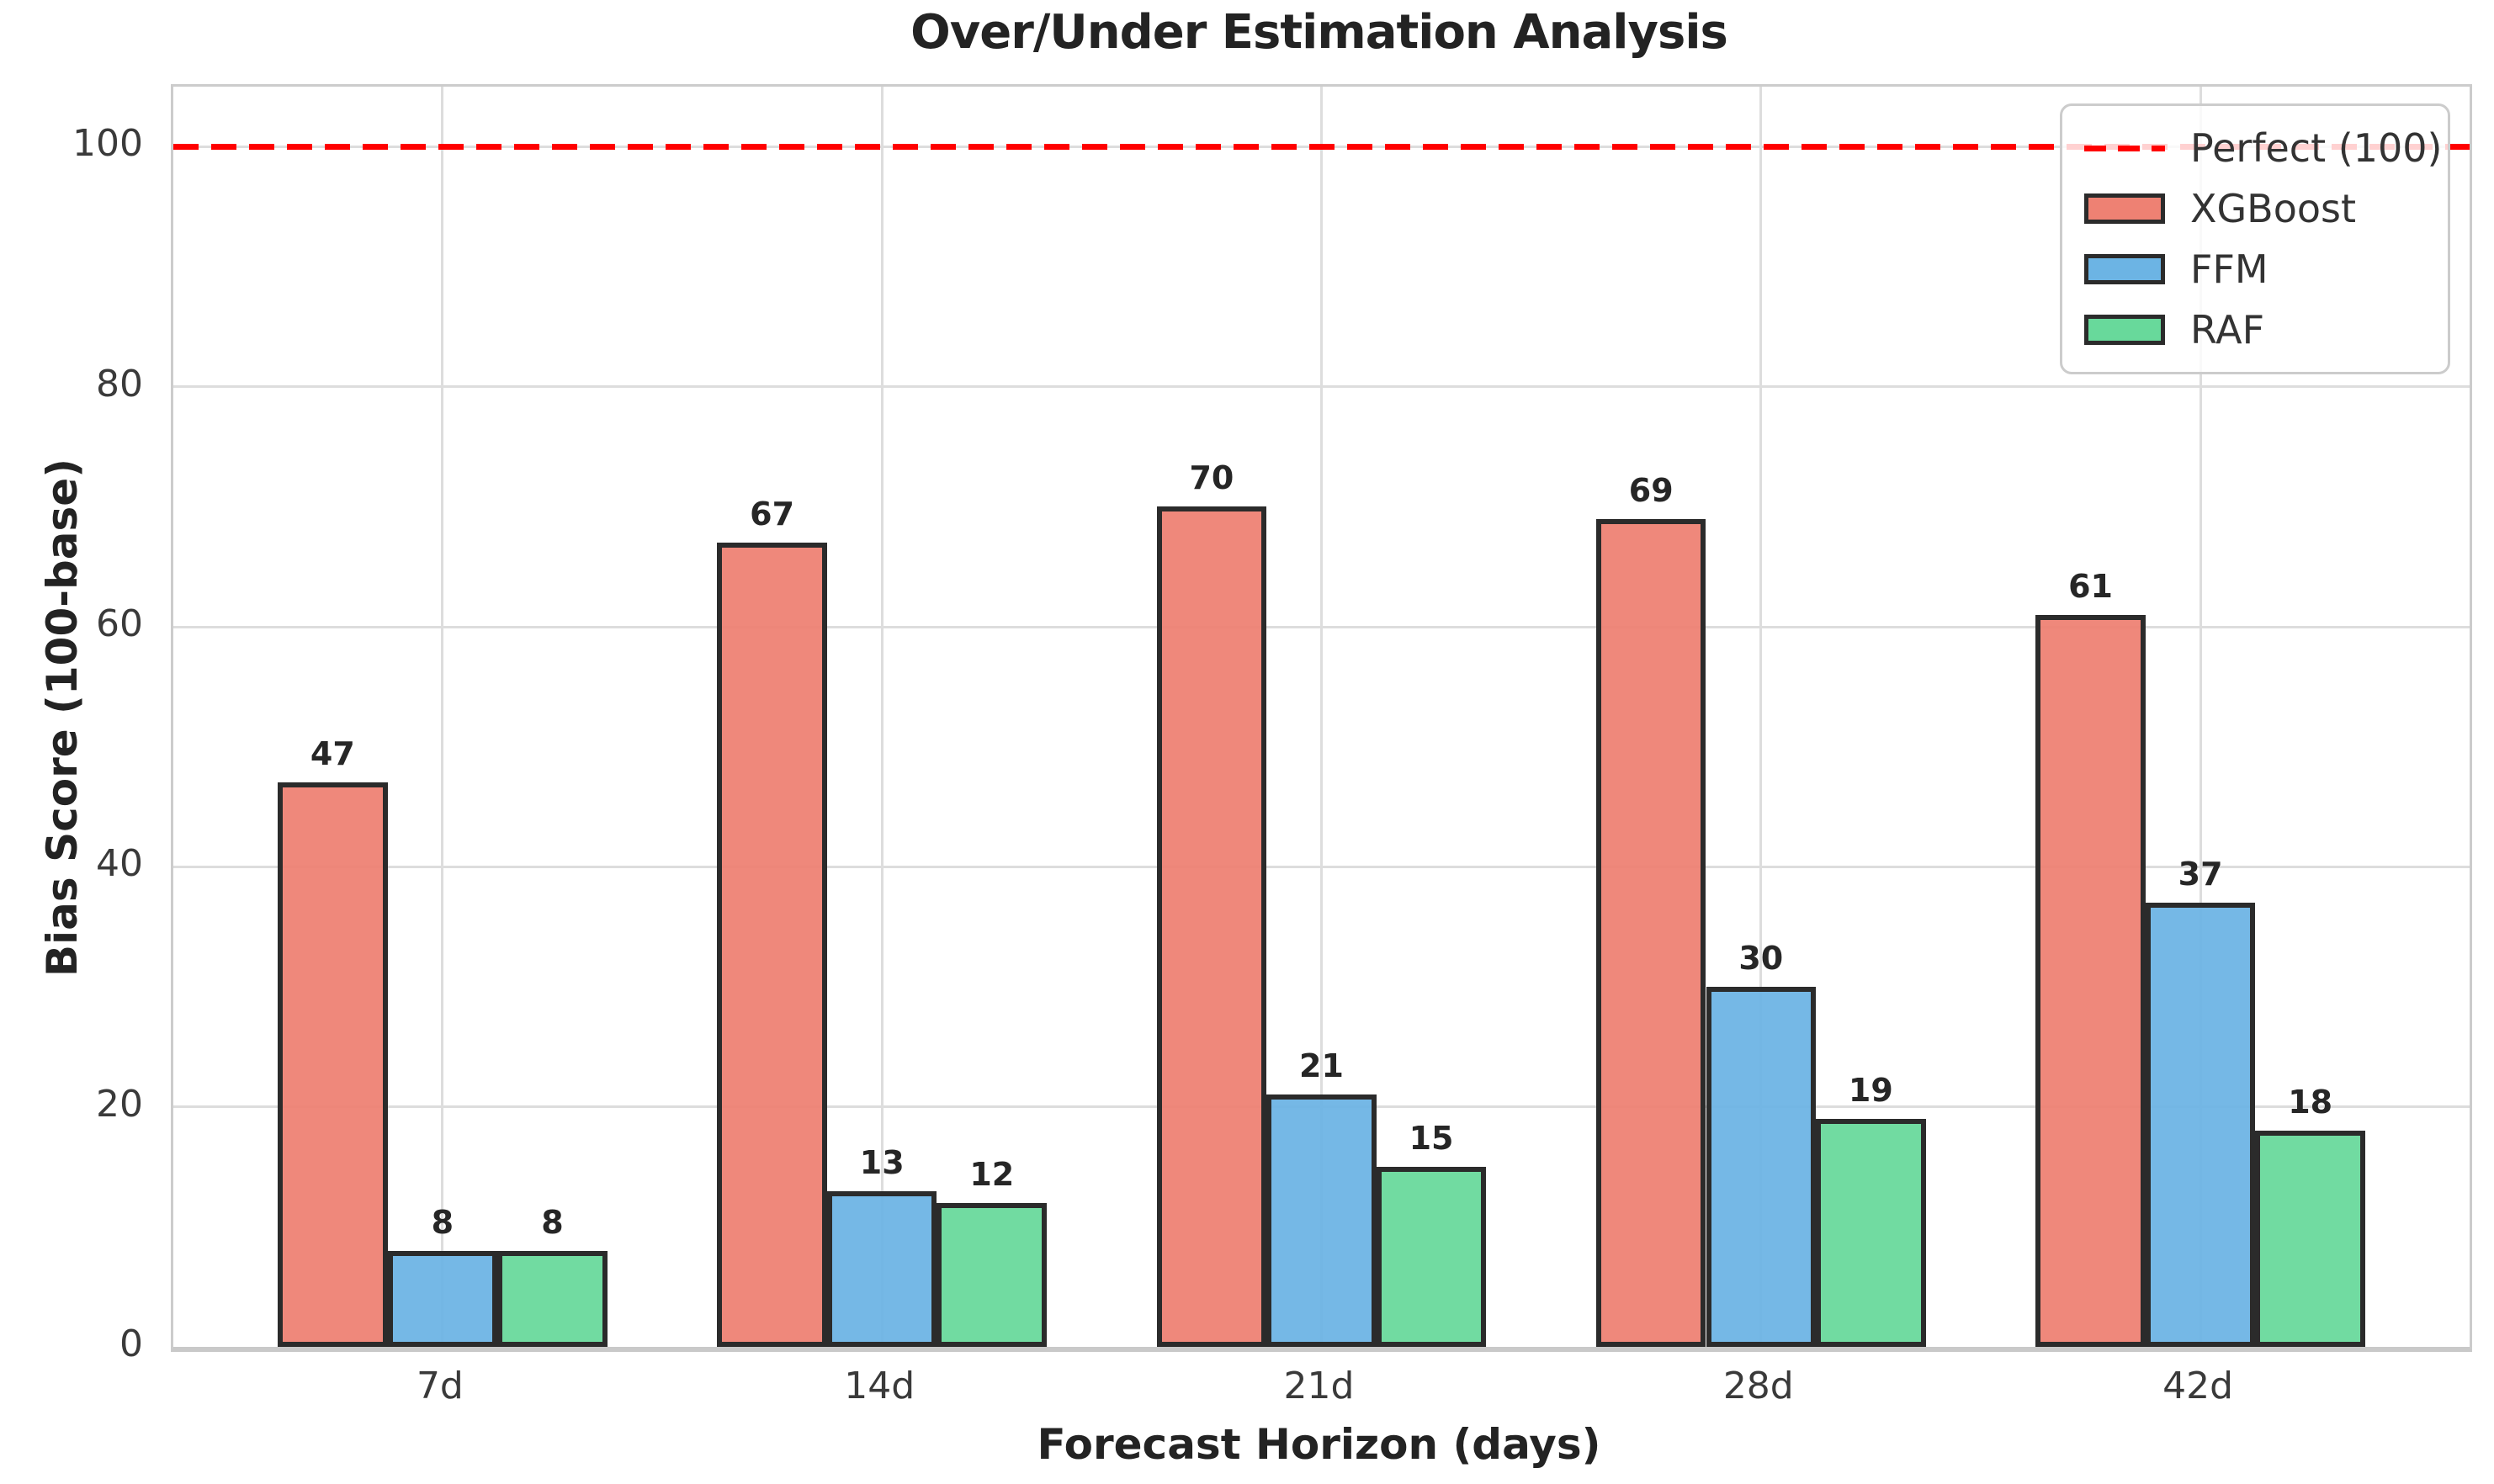 This screenshot has width=2494, height=1484. Describe the element at coordinates (119, 864) in the screenshot. I see `y-tick-label-40: 40` at that location.